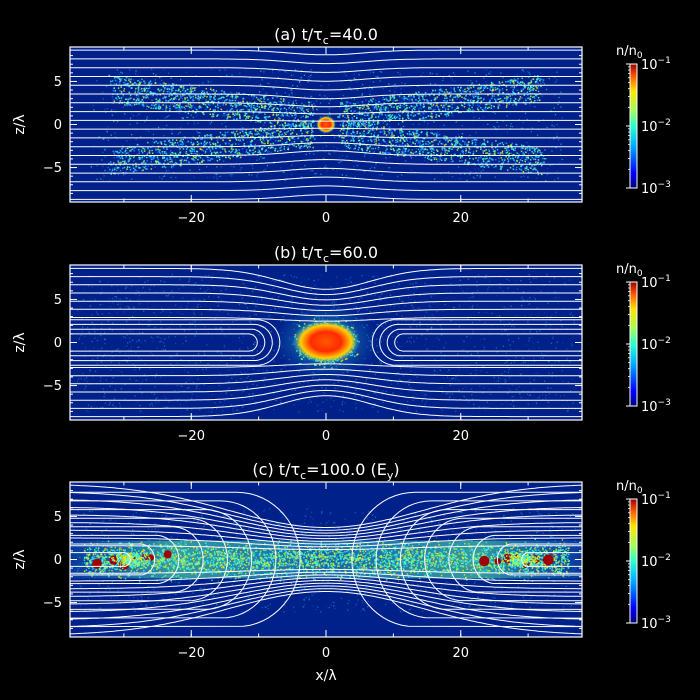 The width and height of the screenshot is (700, 700). I want to click on panel-a-colorbar: n/n0 10⁻¹ 10⁻² 10⁻³, so click(643, 120).